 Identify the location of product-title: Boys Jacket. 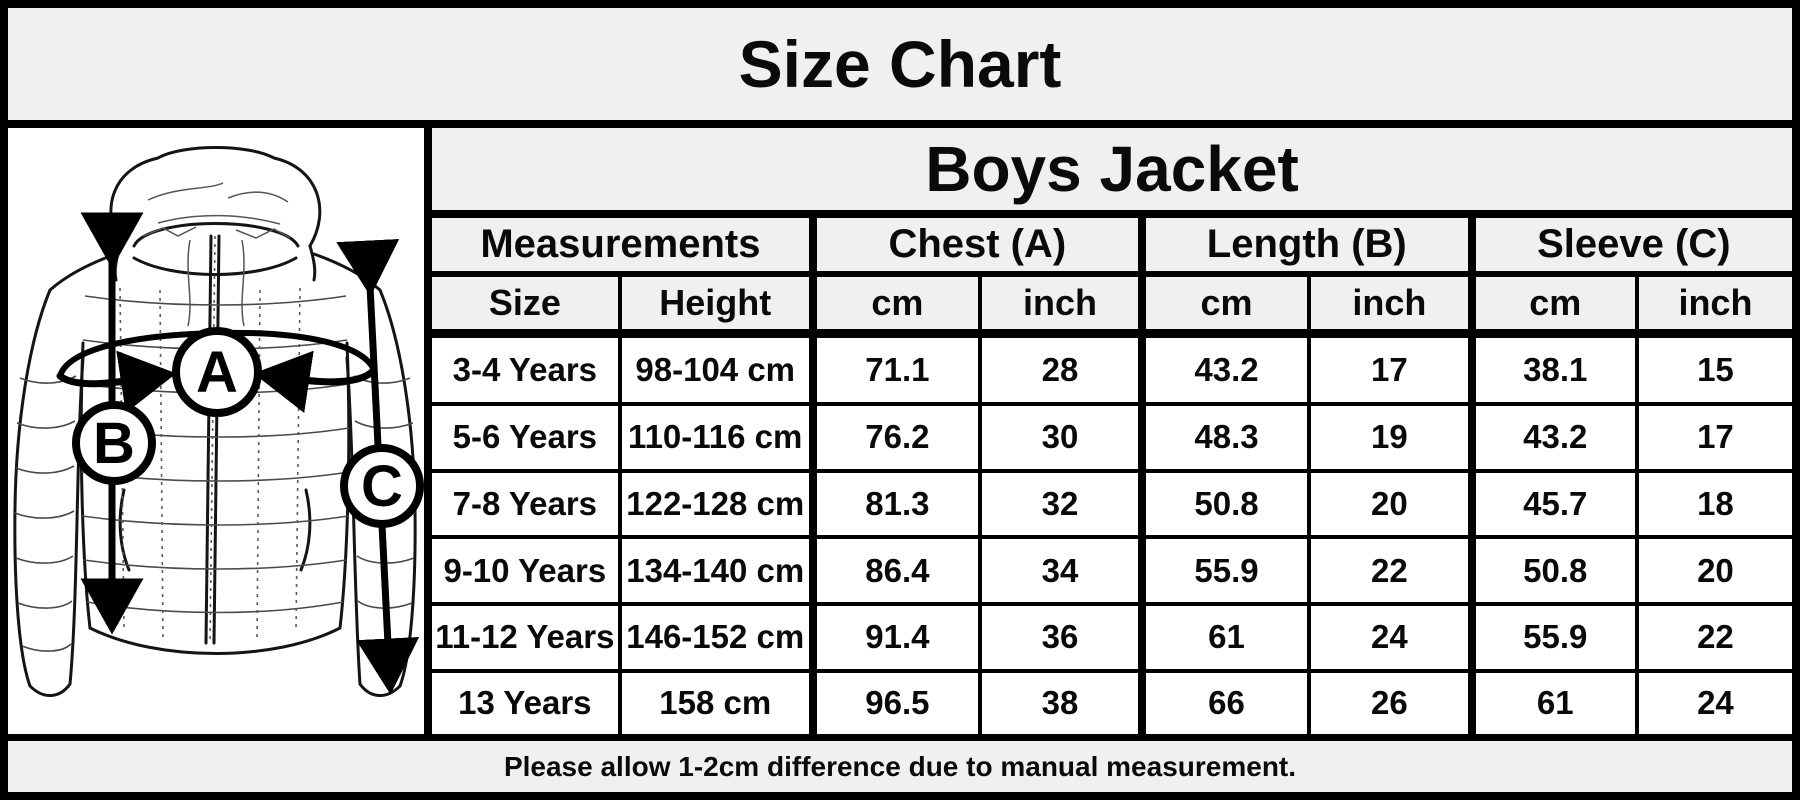
(1112, 173).